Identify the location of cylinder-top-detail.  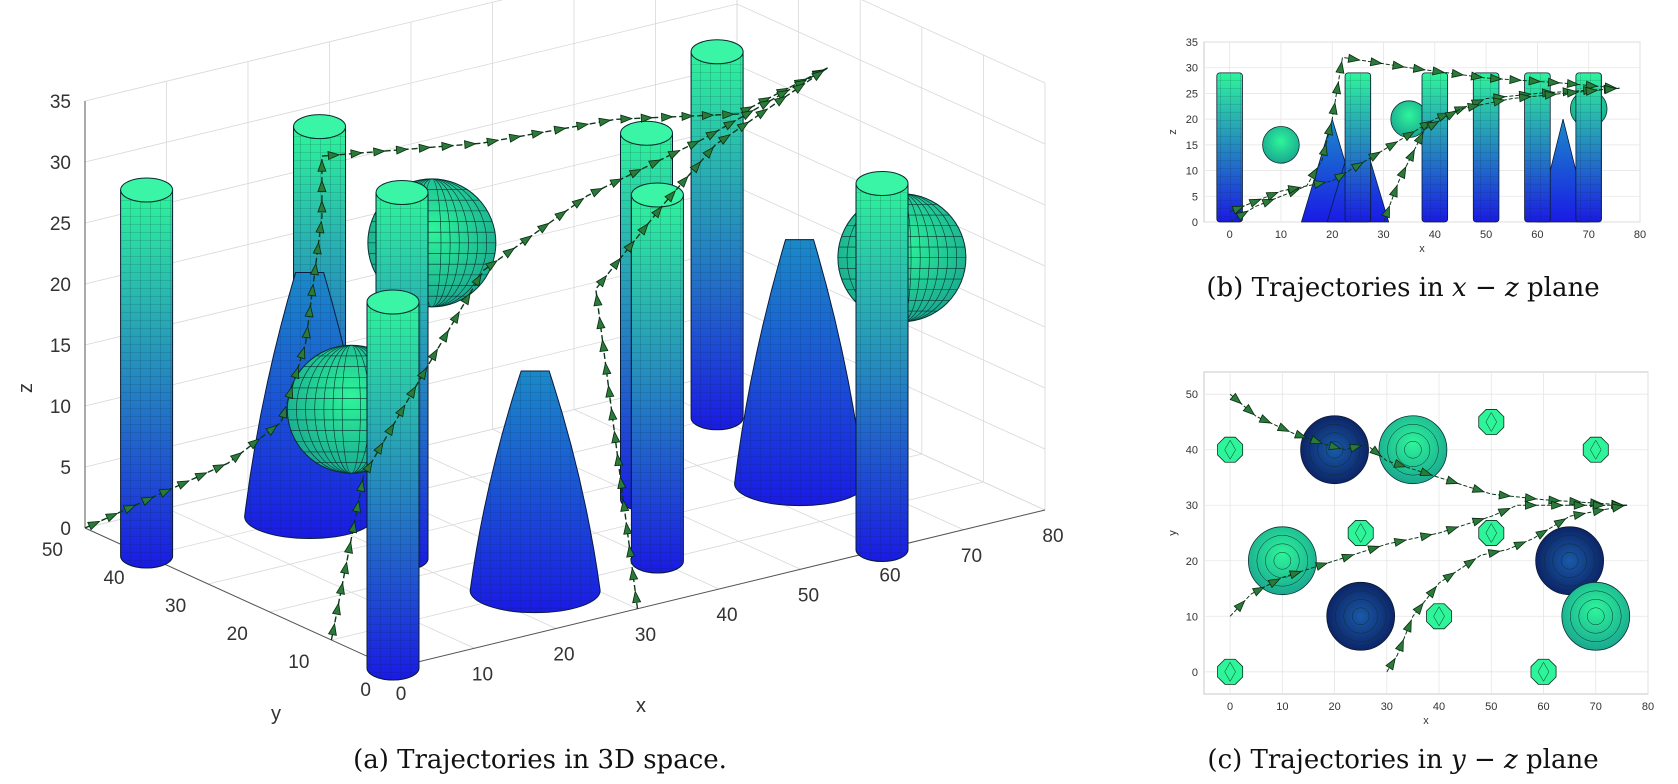
(1230, 671).